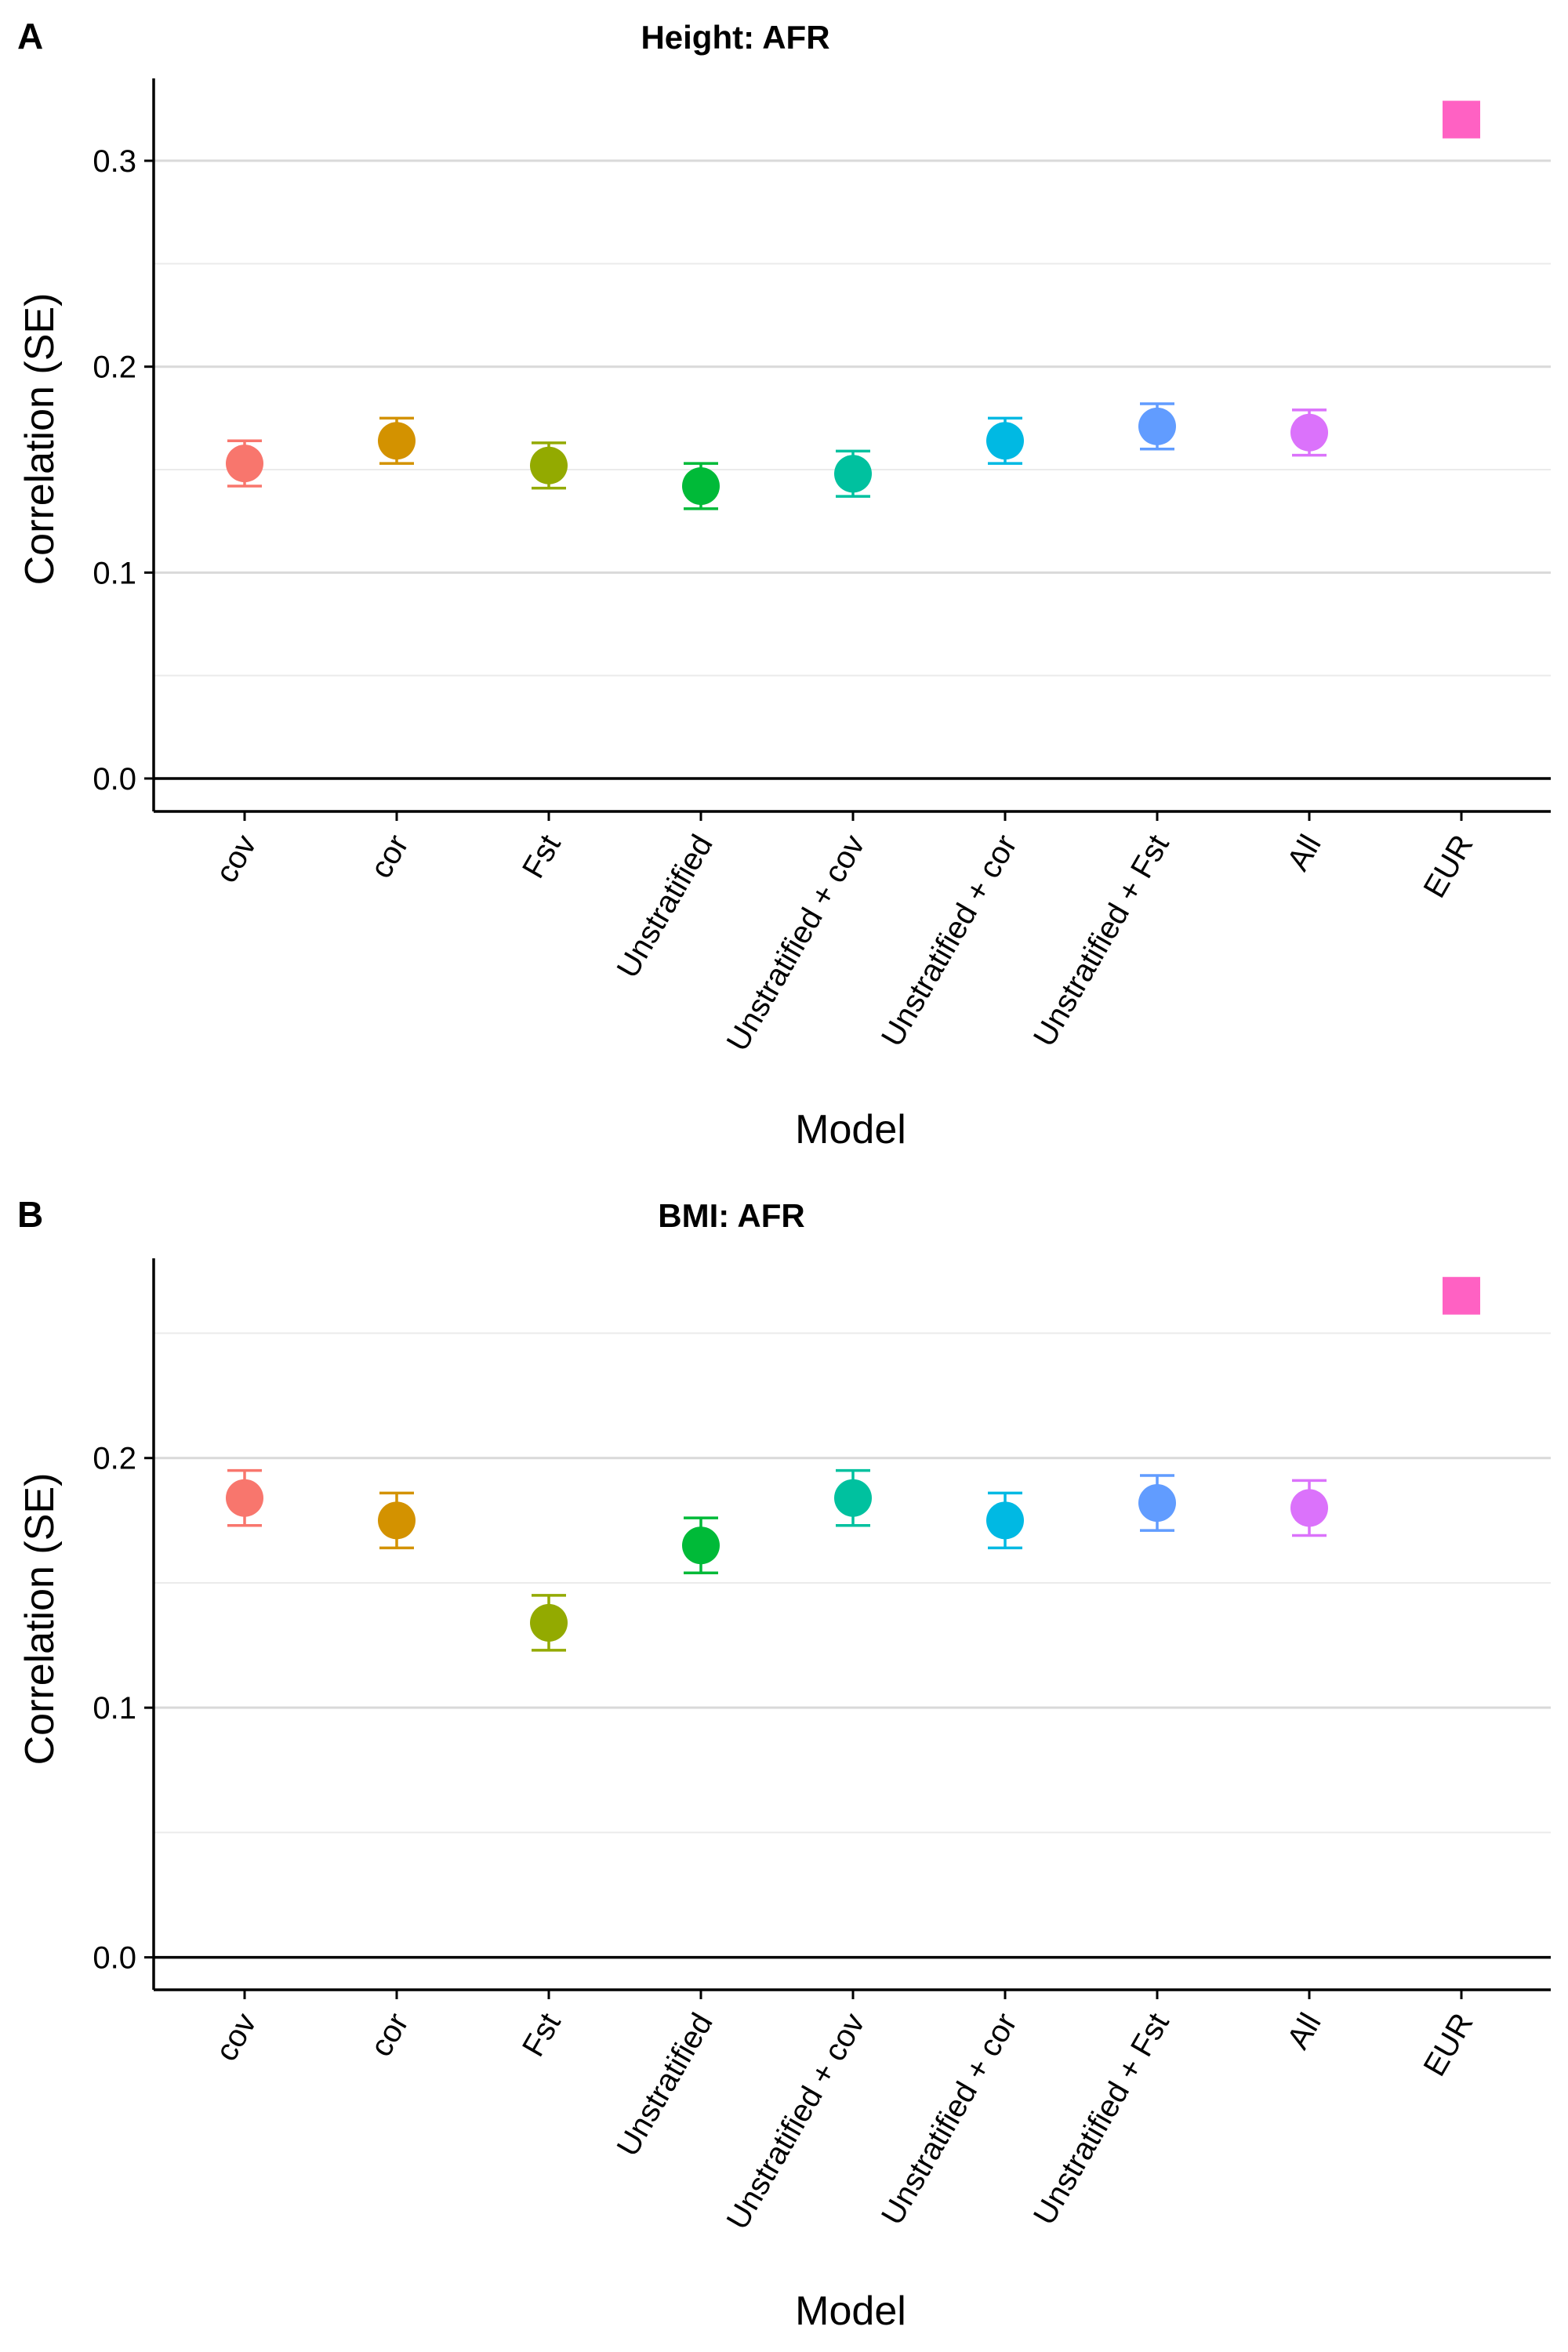 The image size is (1568, 2352). Describe the element at coordinates (735, 37) in the screenshot. I see `chart-title: Height: AFR` at that location.